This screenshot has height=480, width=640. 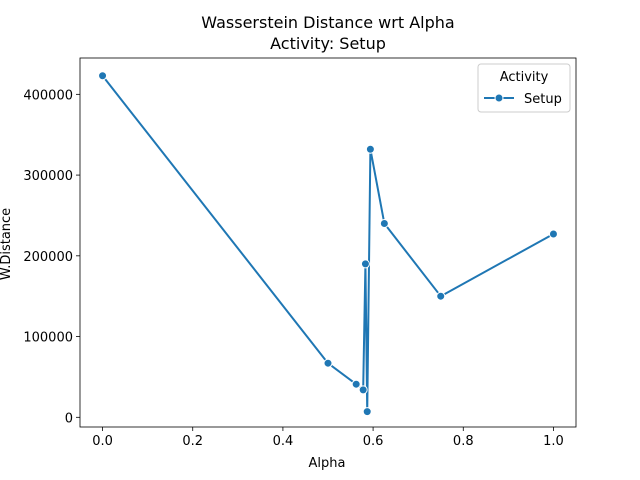 What do you see at coordinates (463, 441) in the screenshot?
I see `x-tick-label: 0.8` at bounding box center [463, 441].